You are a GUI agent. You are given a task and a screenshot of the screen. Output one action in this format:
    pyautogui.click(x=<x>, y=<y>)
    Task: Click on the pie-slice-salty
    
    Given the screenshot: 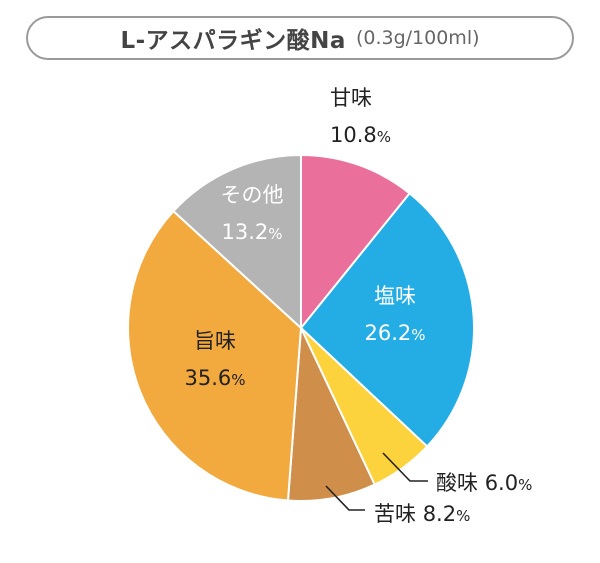 What is the action you would take?
    pyautogui.click(x=387, y=320)
    